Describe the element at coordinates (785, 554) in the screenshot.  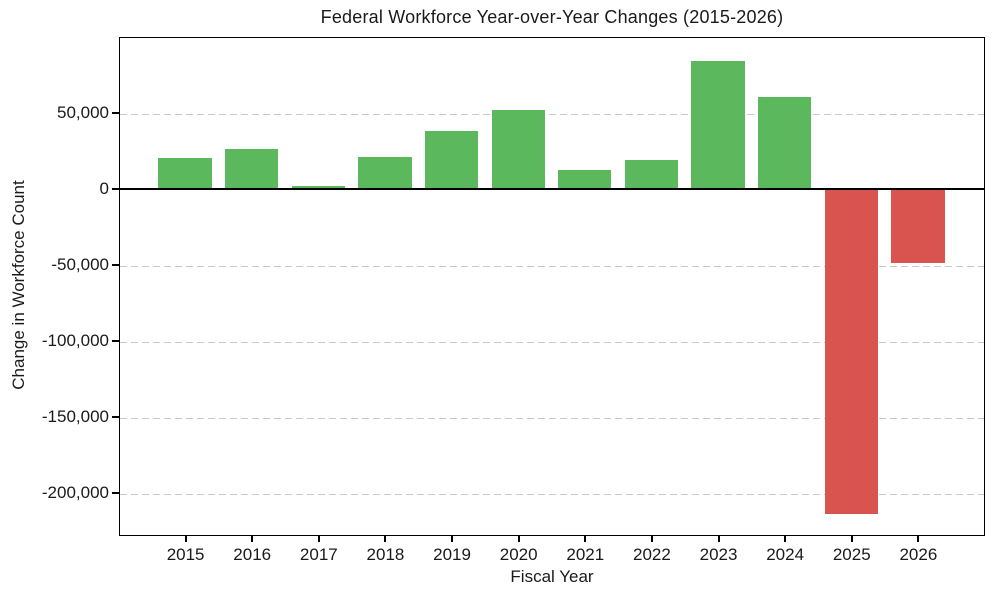
I see `xtick-label: 2024` at that location.